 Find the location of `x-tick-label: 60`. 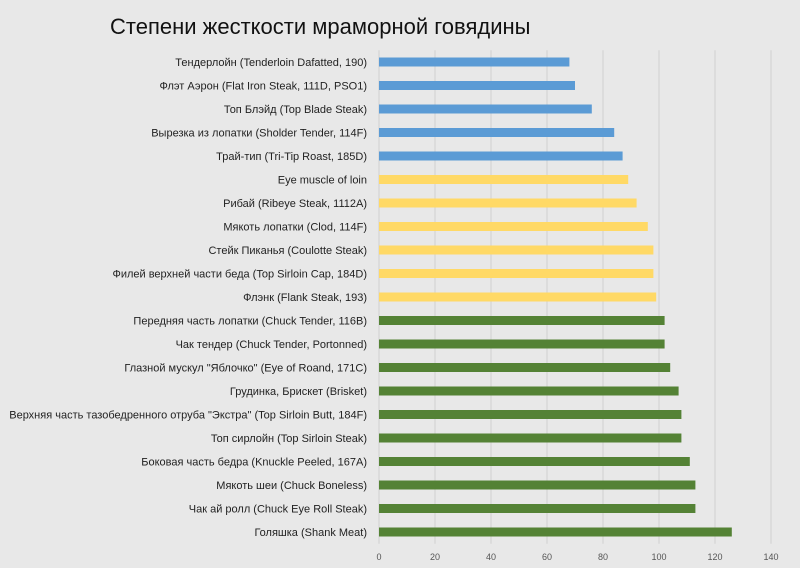

x-tick-label: 60 is located at coordinates (547, 557).